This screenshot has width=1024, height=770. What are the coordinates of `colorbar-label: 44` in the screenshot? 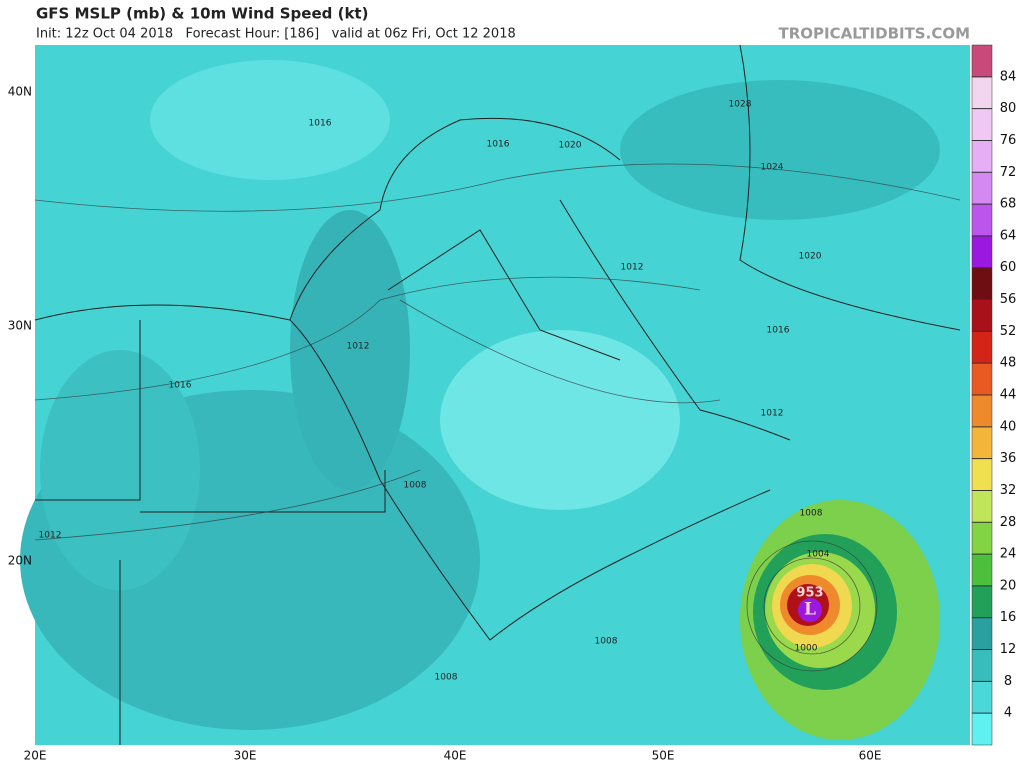 It's located at (1008, 395).